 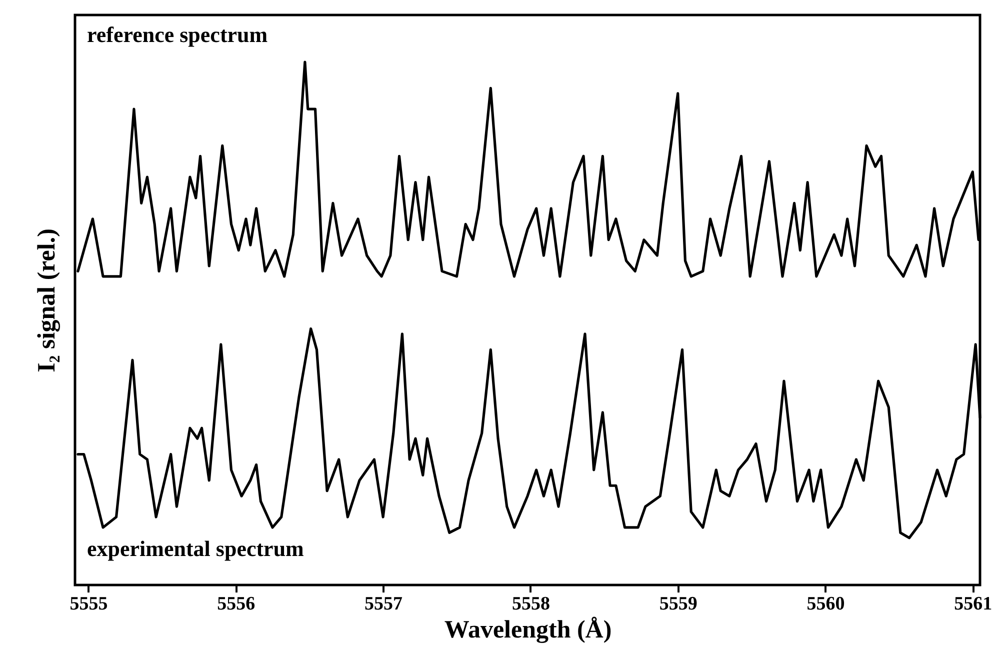 What do you see at coordinates (236, 604) in the screenshot?
I see `x-tick-label: 5556` at bounding box center [236, 604].